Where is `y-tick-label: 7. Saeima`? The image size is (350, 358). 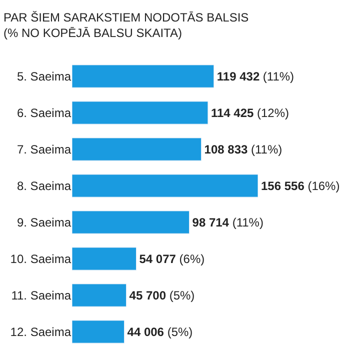 y-tick-label: 7. Saeima is located at coordinates (44, 149).